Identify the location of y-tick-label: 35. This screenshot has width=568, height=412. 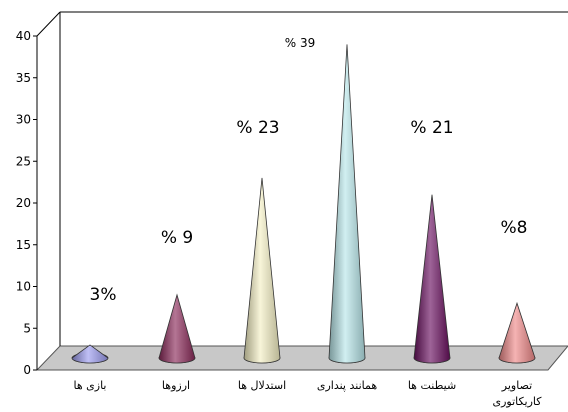
(23, 78).